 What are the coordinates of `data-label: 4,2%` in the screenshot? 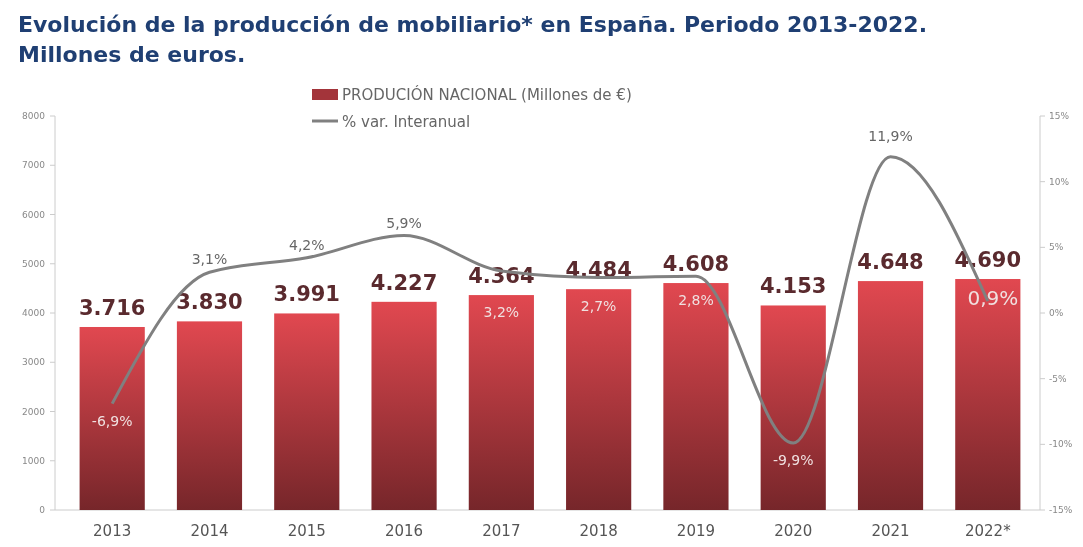 It's located at (306, 244).